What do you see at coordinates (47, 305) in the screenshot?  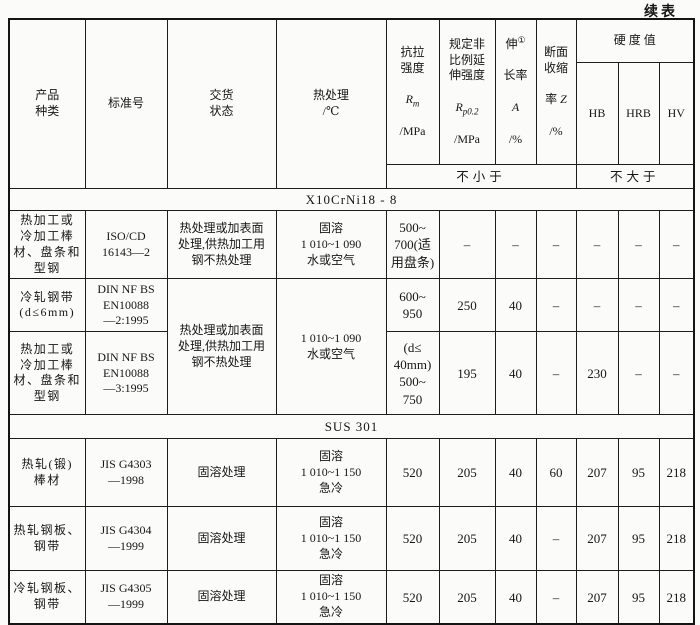 I see `cell-product-type: 冷轧钢带 (d≤6mm)` at bounding box center [47, 305].